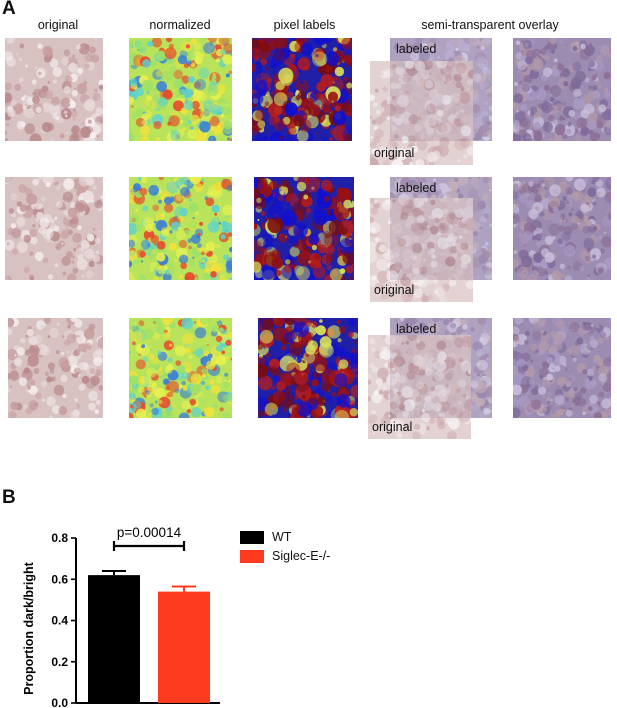 Image resolution: width=617 pixels, height=708 pixels. What do you see at coordinates (265, 537) in the screenshot?
I see `legend-item-wt: WT` at bounding box center [265, 537].